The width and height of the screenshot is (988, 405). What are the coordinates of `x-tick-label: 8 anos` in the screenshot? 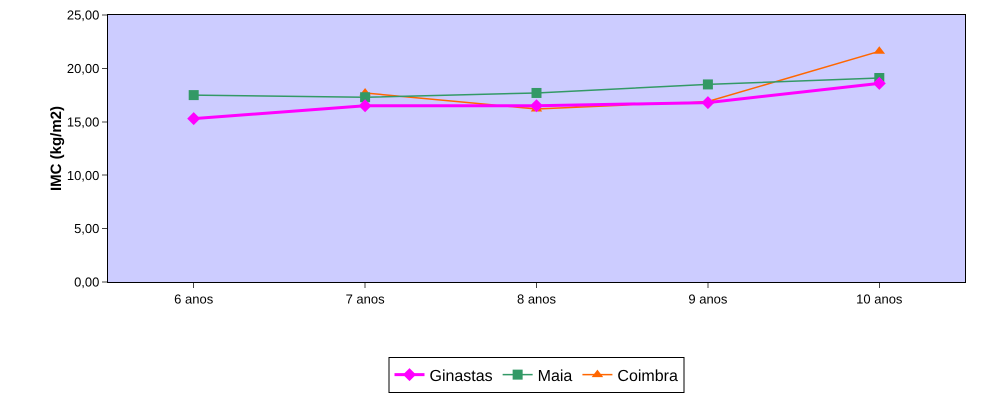 It's located at (536, 299).